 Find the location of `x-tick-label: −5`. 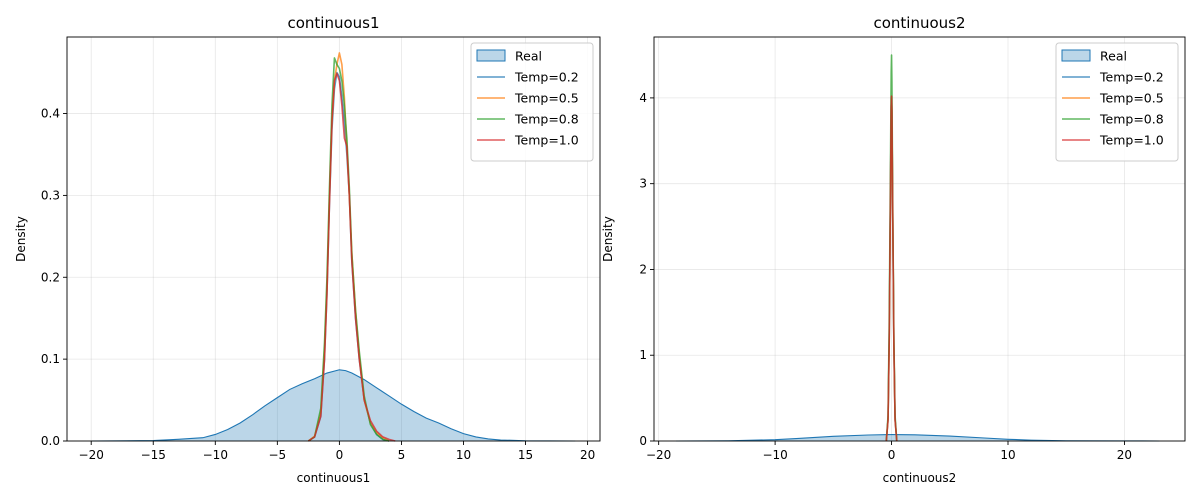

x-tick-label: −5 is located at coordinates (277, 455).